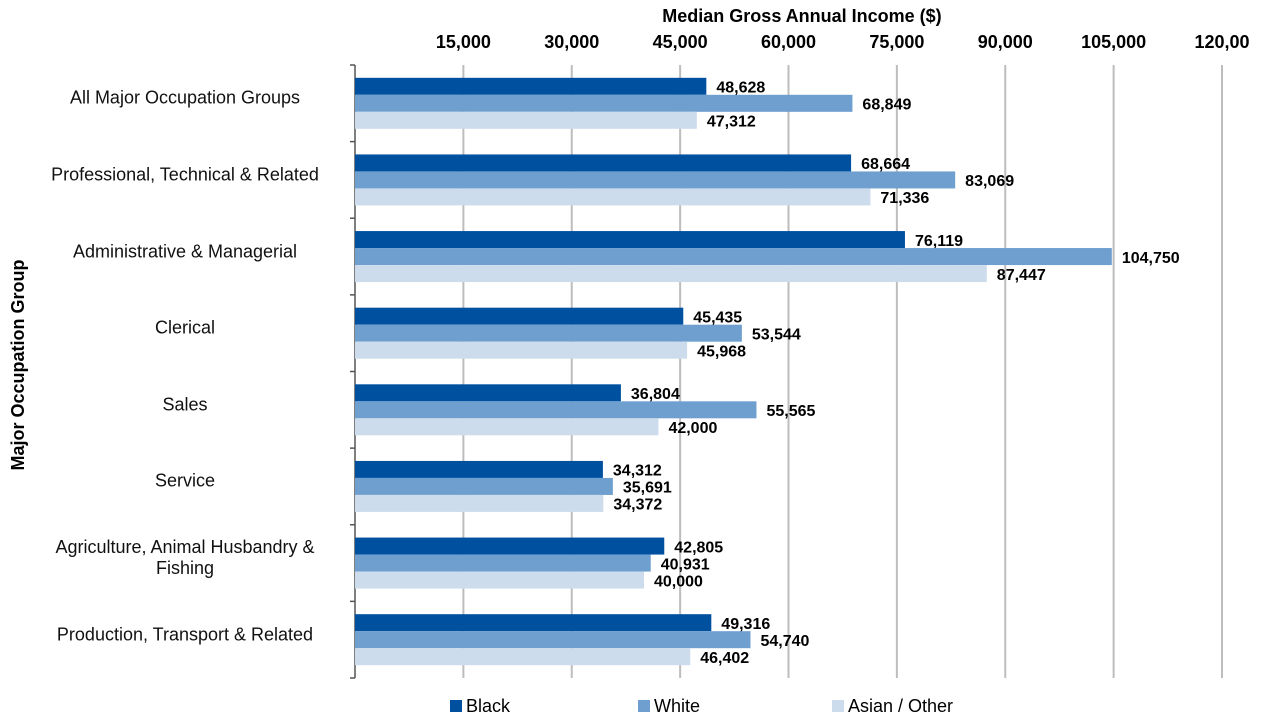  I want to click on x-tick-label: 120,00, so click(1221, 42).